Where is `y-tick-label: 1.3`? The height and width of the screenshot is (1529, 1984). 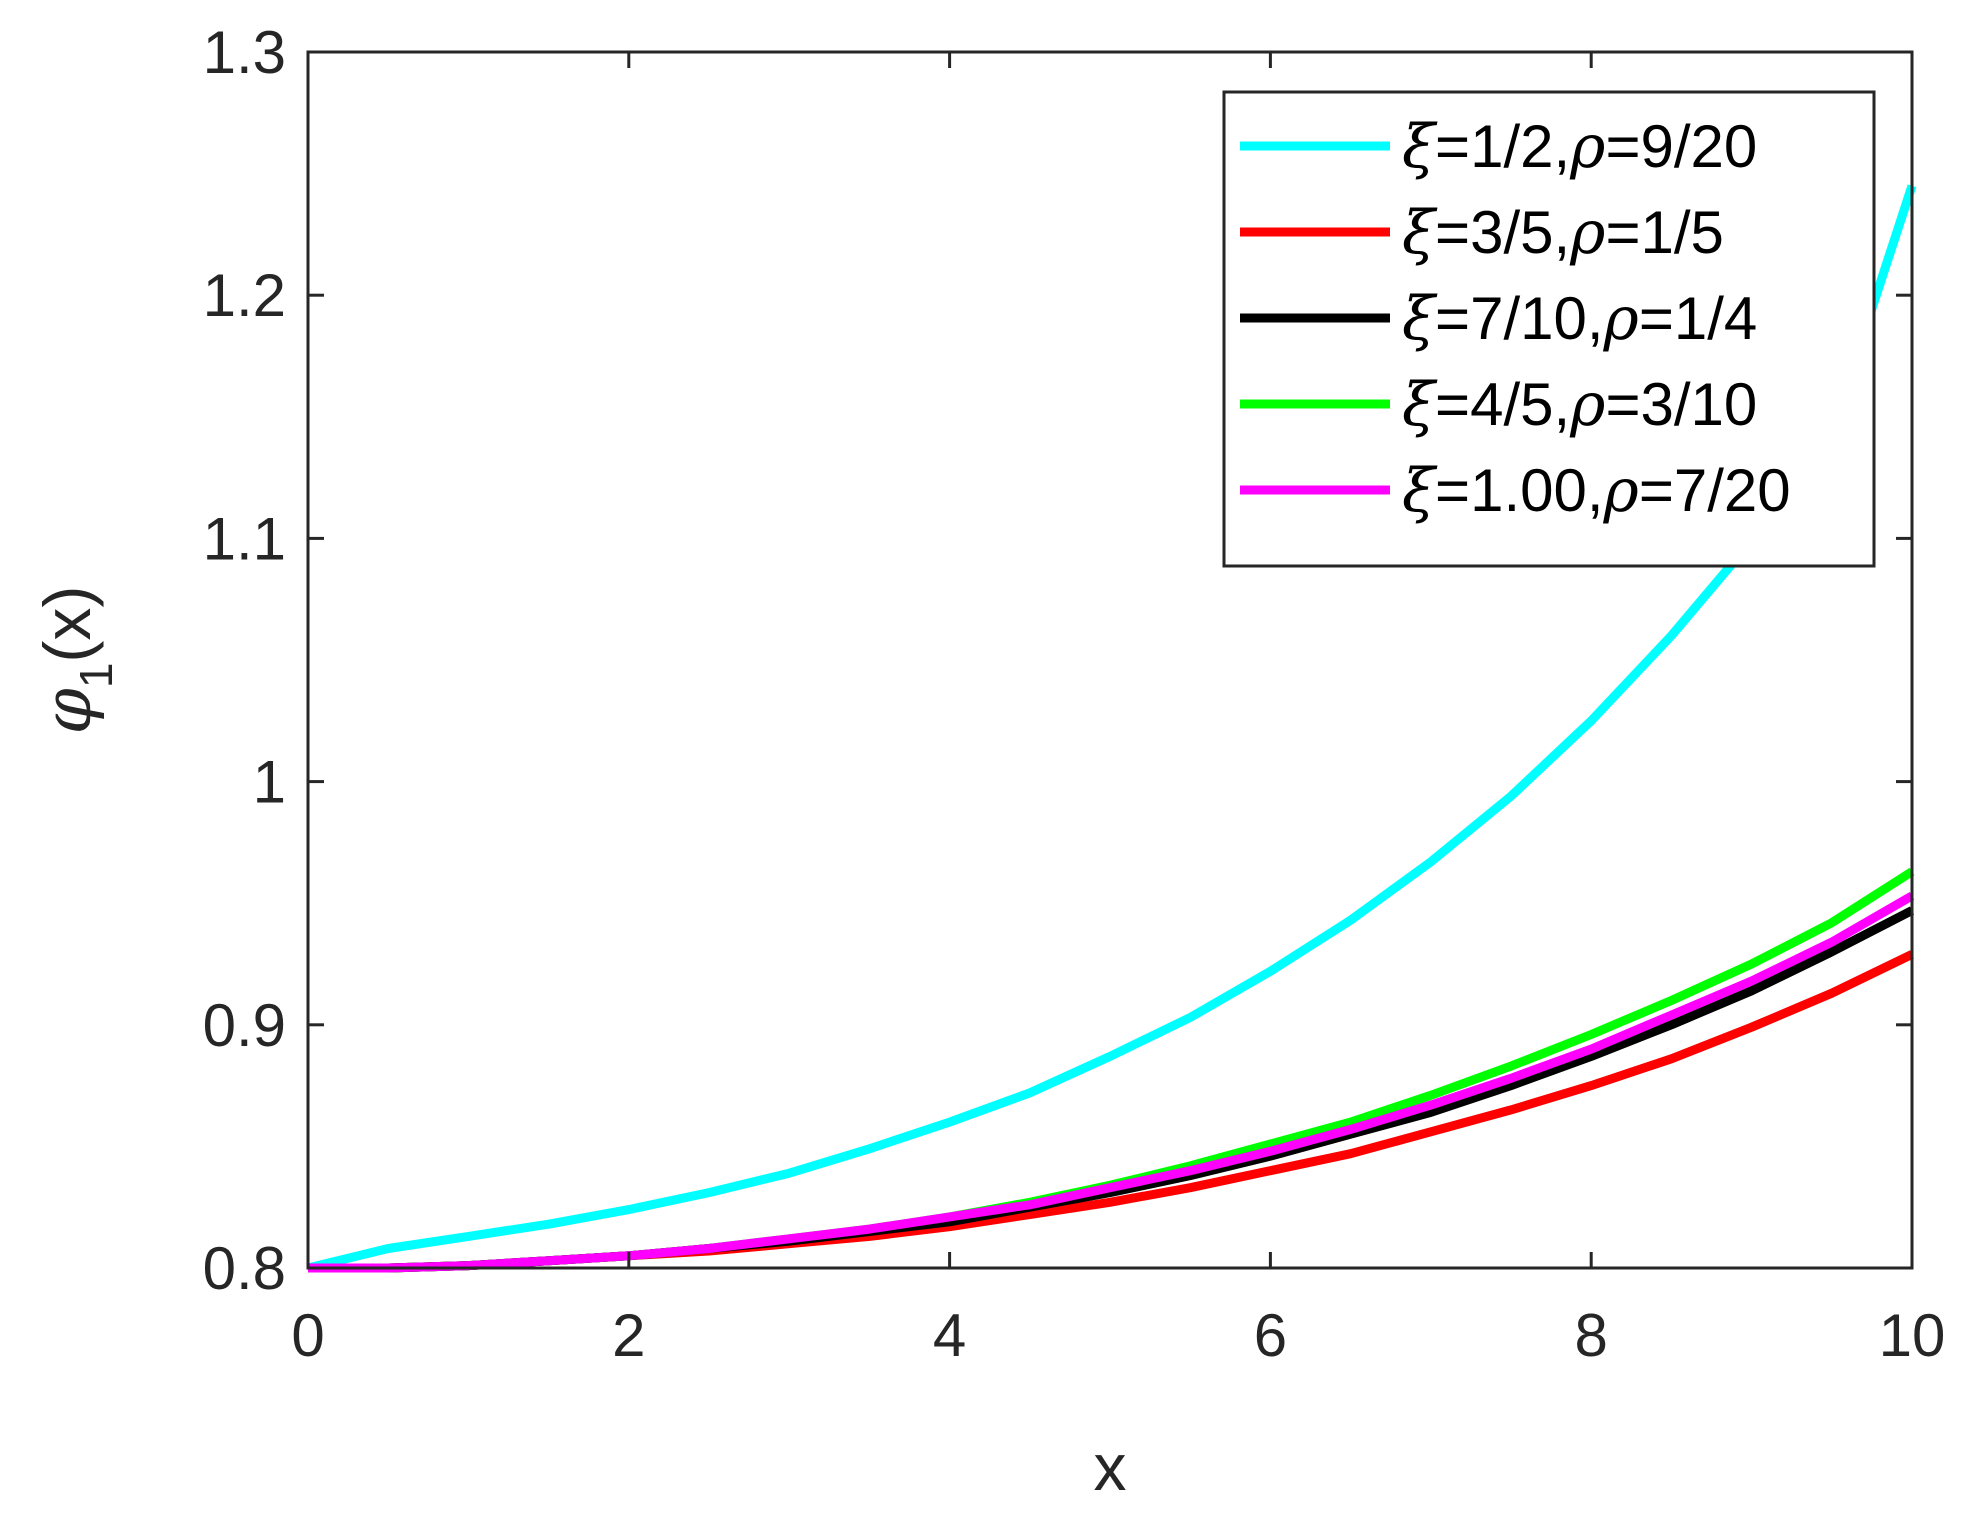
y-tick-label: 1.3 is located at coordinates (244, 52).